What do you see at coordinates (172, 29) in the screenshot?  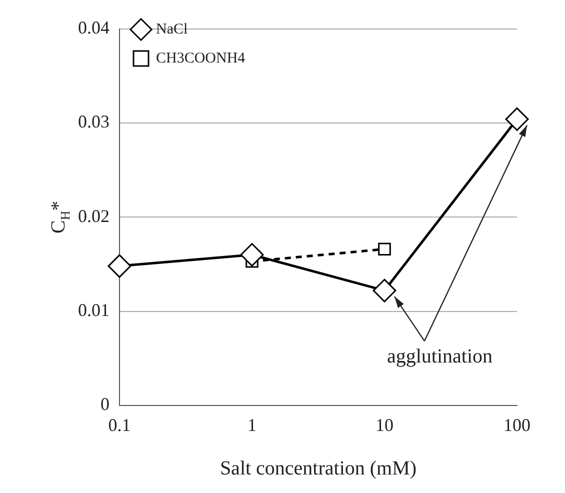 I see `legend-label: NaCl` at bounding box center [172, 29].